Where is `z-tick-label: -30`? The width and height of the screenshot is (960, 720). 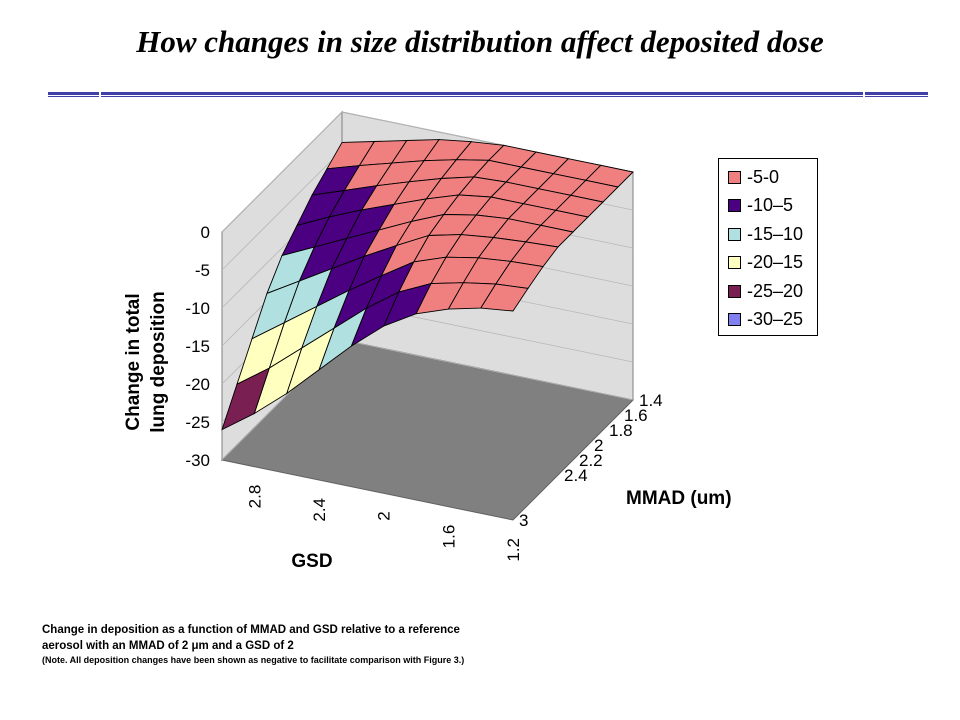
z-tick-label: -30 is located at coordinates (197, 460).